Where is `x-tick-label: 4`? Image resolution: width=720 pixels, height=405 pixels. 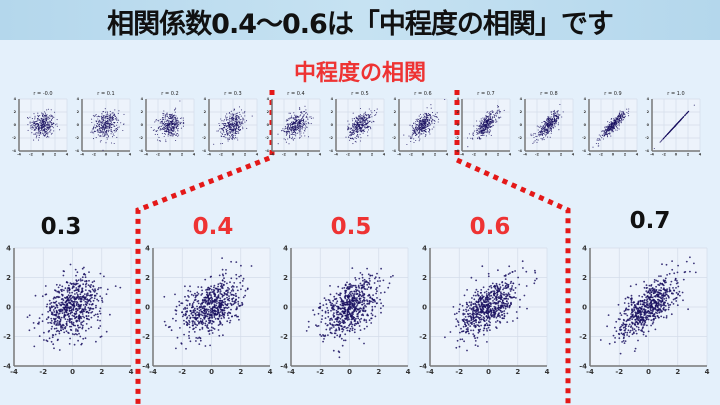 x-tick-label: 4 is located at coordinates (510, 155).